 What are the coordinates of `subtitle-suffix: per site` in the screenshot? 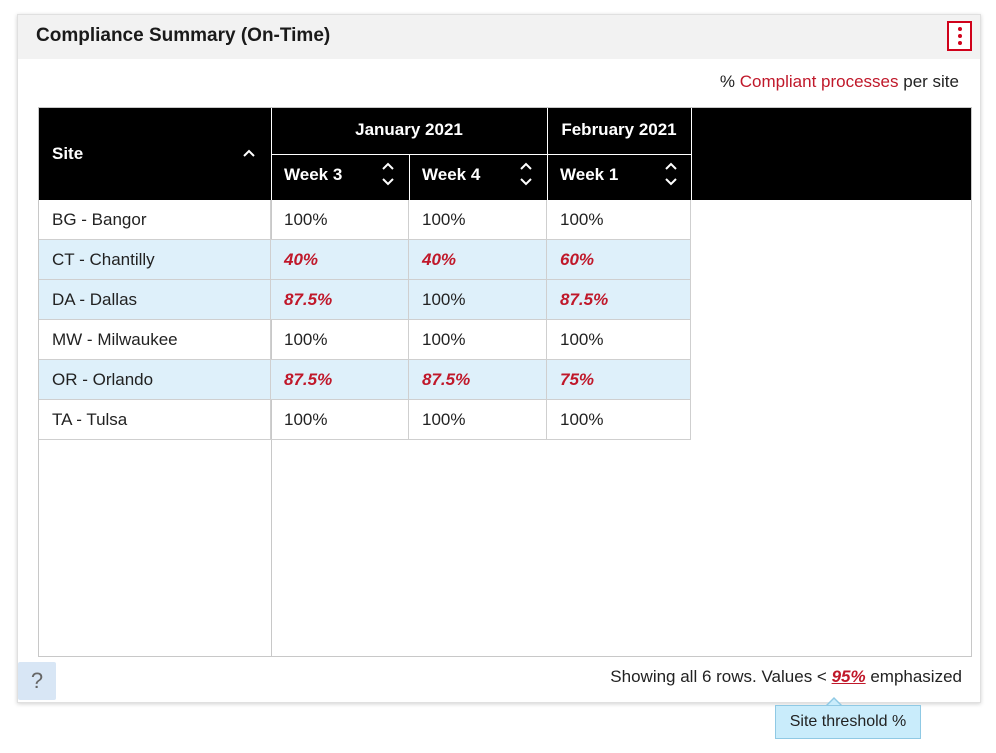 It's located at (928, 81).